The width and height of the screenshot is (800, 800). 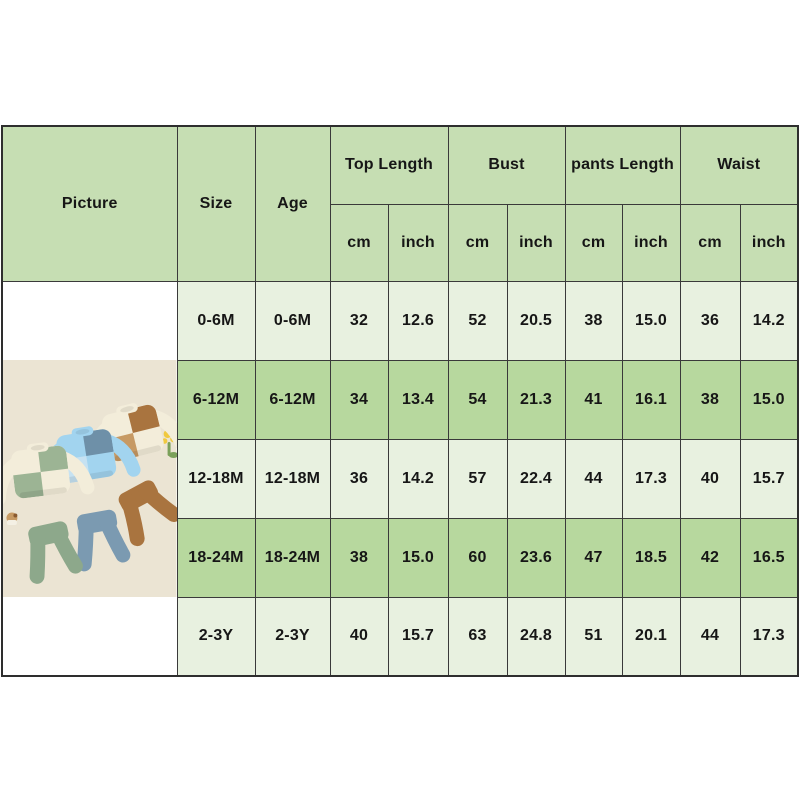 What do you see at coordinates (593, 557) in the screenshot?
I see `measurement-cell: 47` at bounding box center [593, 557].